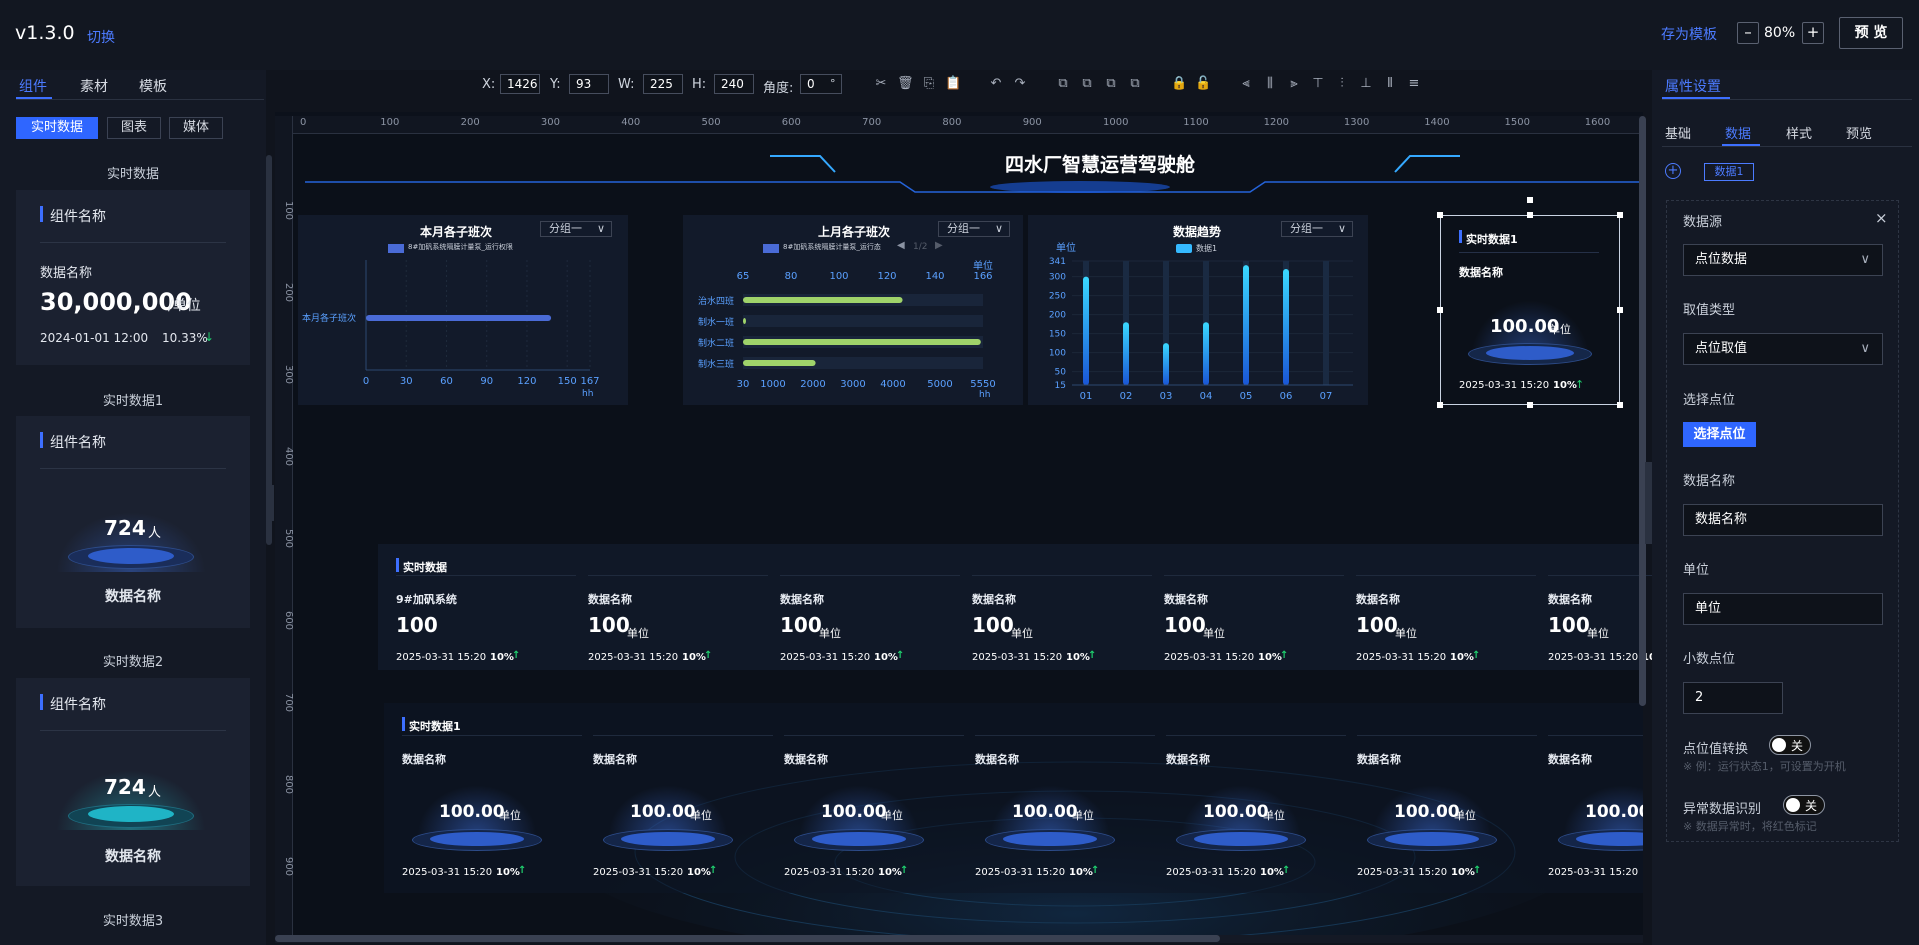 This screenshot has width=1919, height=945. What do you see at coordinates (1414, 84) in the screenshot?
I see `distribute-v-icon: ≡` at bounding box center [1414, 84].